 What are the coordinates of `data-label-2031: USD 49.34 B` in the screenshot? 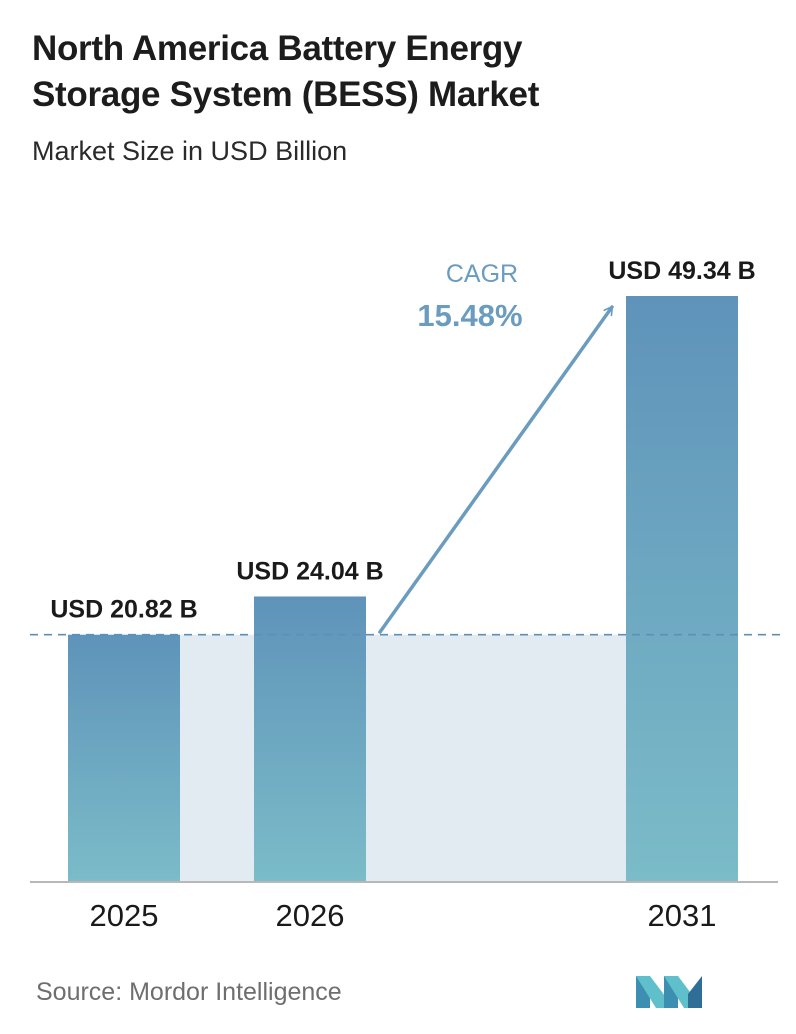 It's located at (681, 271).